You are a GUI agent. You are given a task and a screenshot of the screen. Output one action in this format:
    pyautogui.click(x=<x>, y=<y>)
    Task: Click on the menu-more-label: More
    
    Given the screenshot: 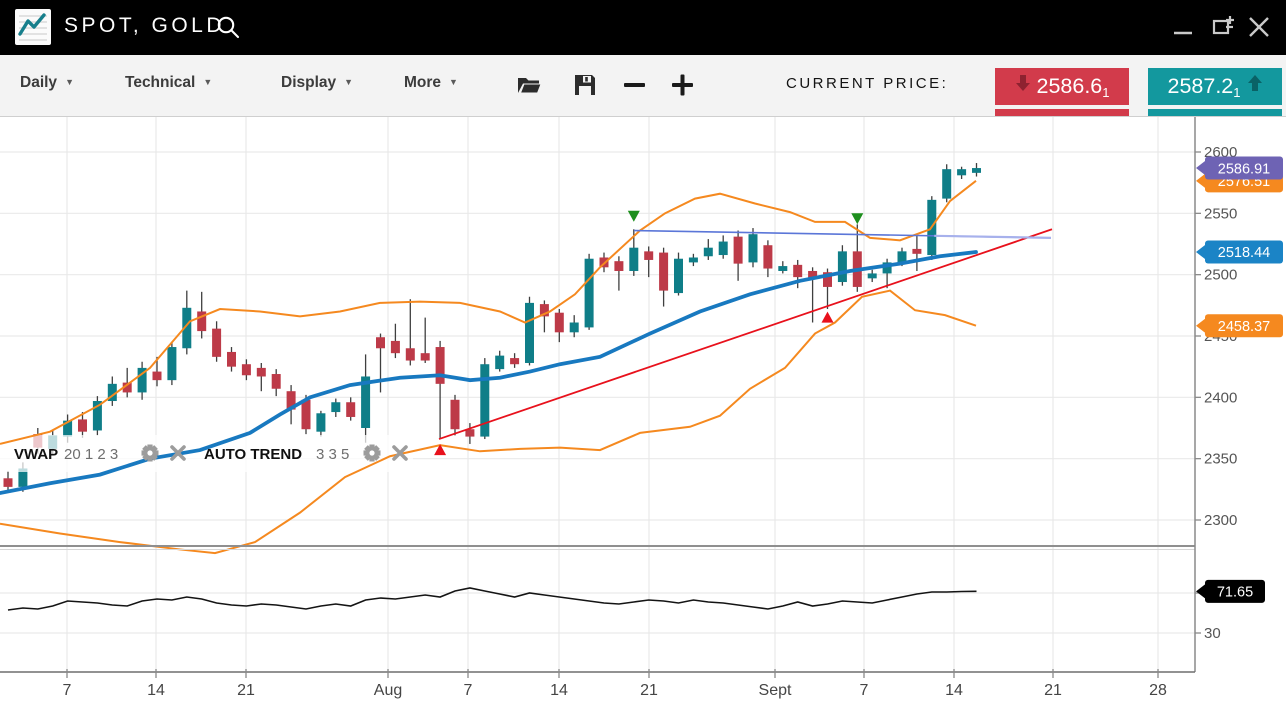 What is the action you would take?
    pyautogui.click(x=423, y=82)
    